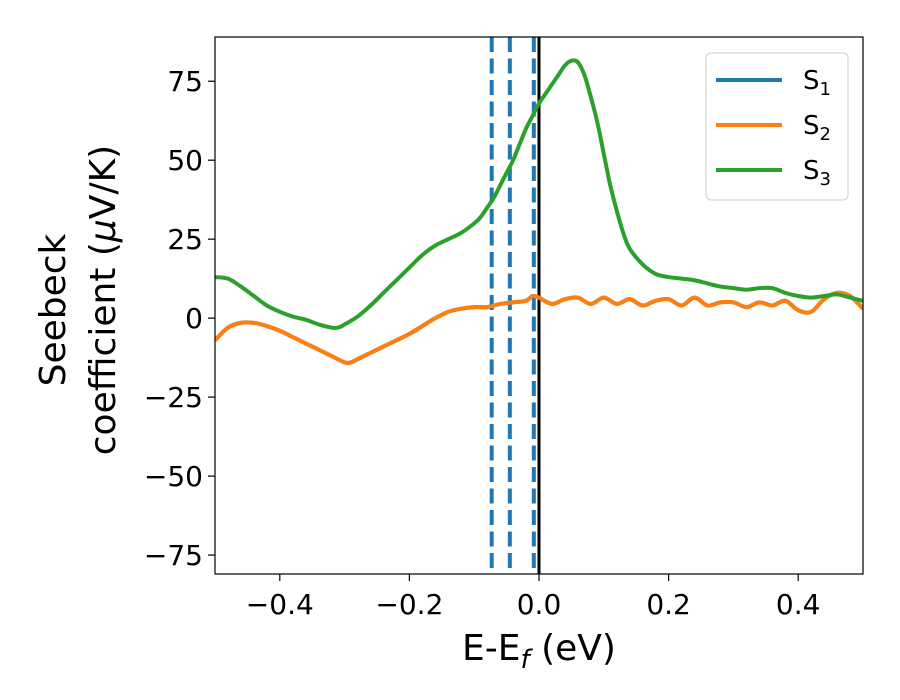  Describe the element at coordinates (53, 309) in the screenshot. I see `svg-text: Seebeck` at that location.